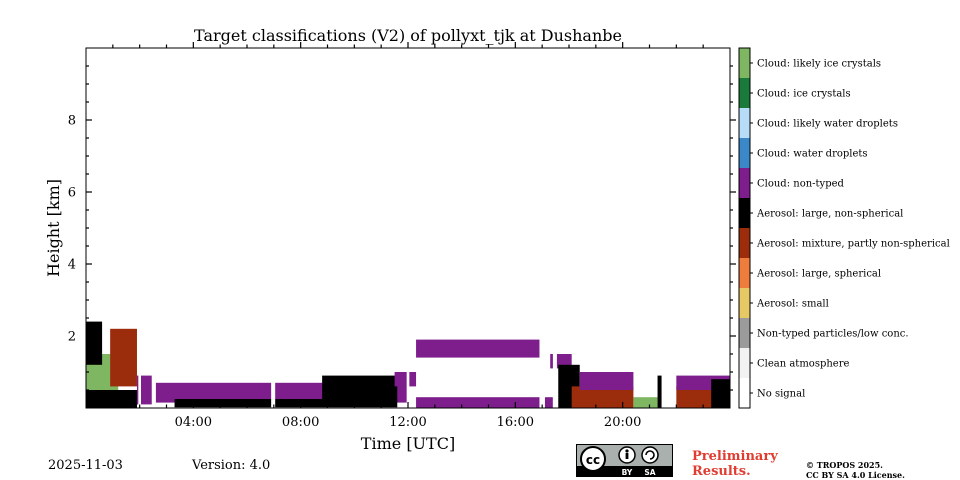 This screenshot has width=960, height=480. I want to click on x-axis-label: Time [UTC], so click(408, 443).